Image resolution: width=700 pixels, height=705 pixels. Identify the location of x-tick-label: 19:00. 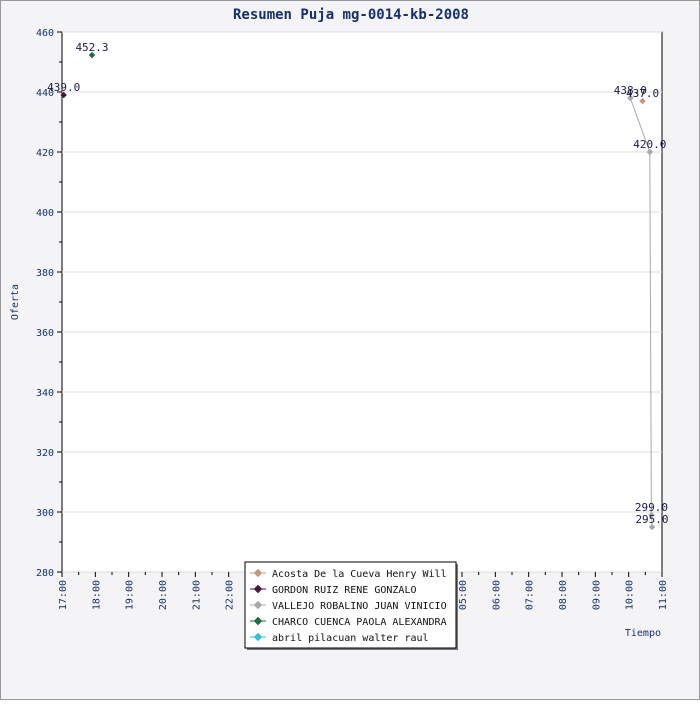
(130, 595).